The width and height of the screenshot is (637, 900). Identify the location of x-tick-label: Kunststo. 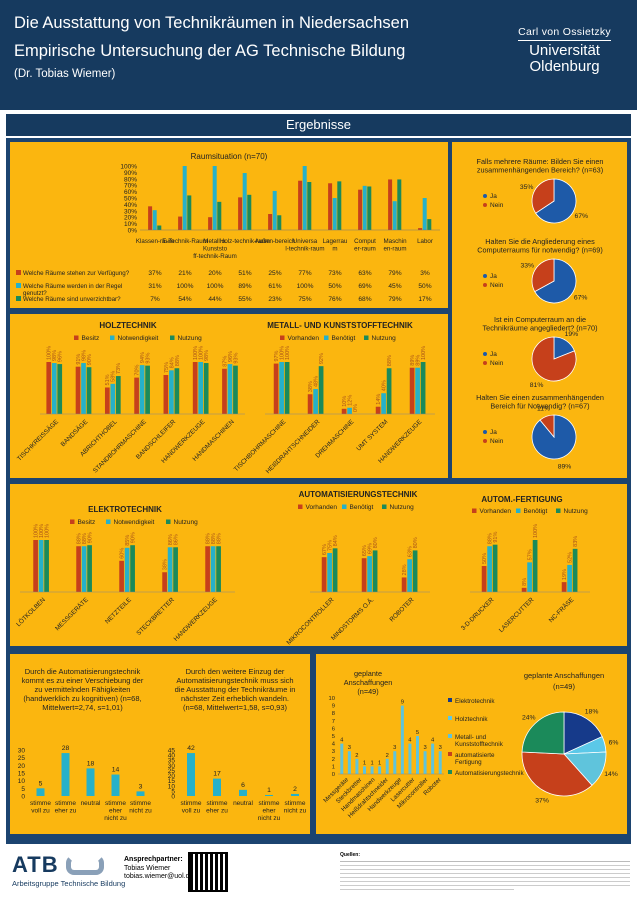
(215, 249).